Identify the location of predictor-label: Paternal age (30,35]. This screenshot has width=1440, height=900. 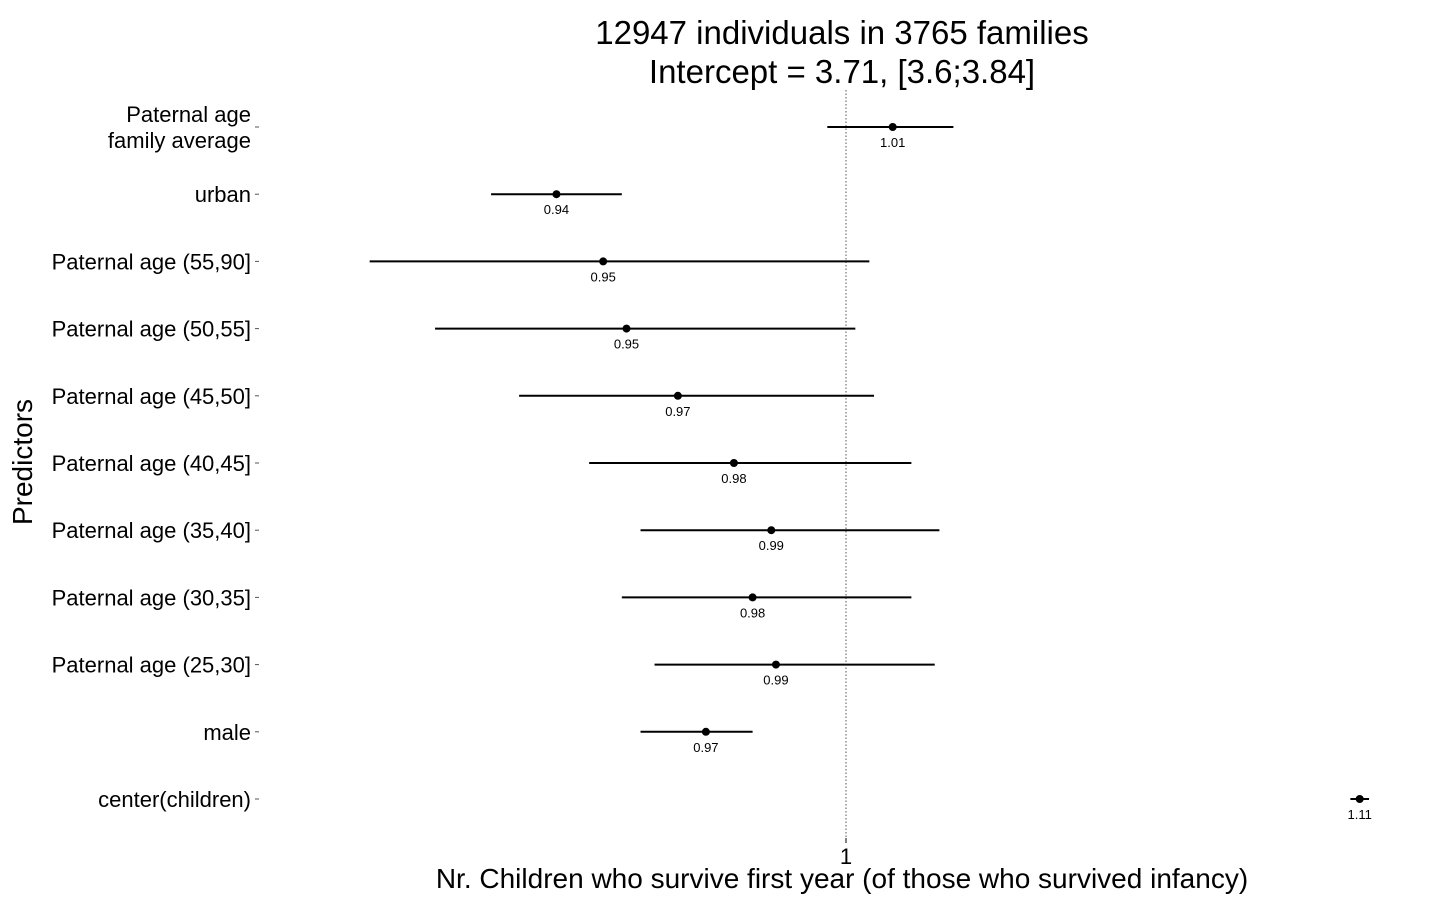
(151, 597).